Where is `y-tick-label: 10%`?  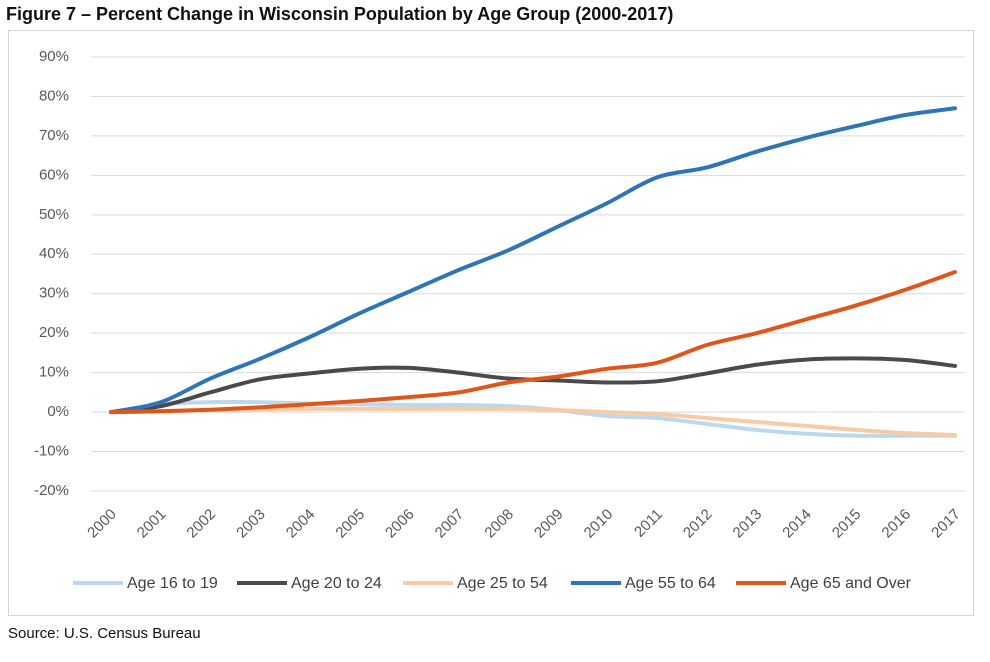 y-tick-label: 10% is located at coordinates (54, 372).